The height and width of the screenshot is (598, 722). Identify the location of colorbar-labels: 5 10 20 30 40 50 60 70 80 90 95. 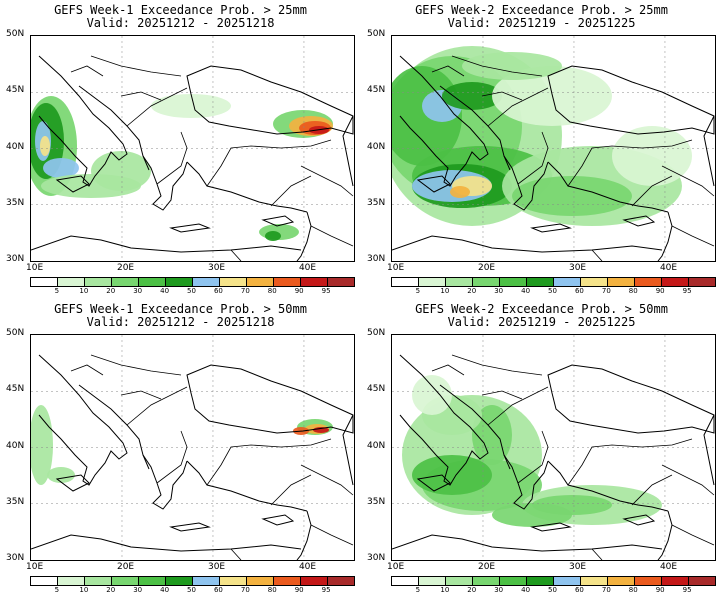
(552, 591).